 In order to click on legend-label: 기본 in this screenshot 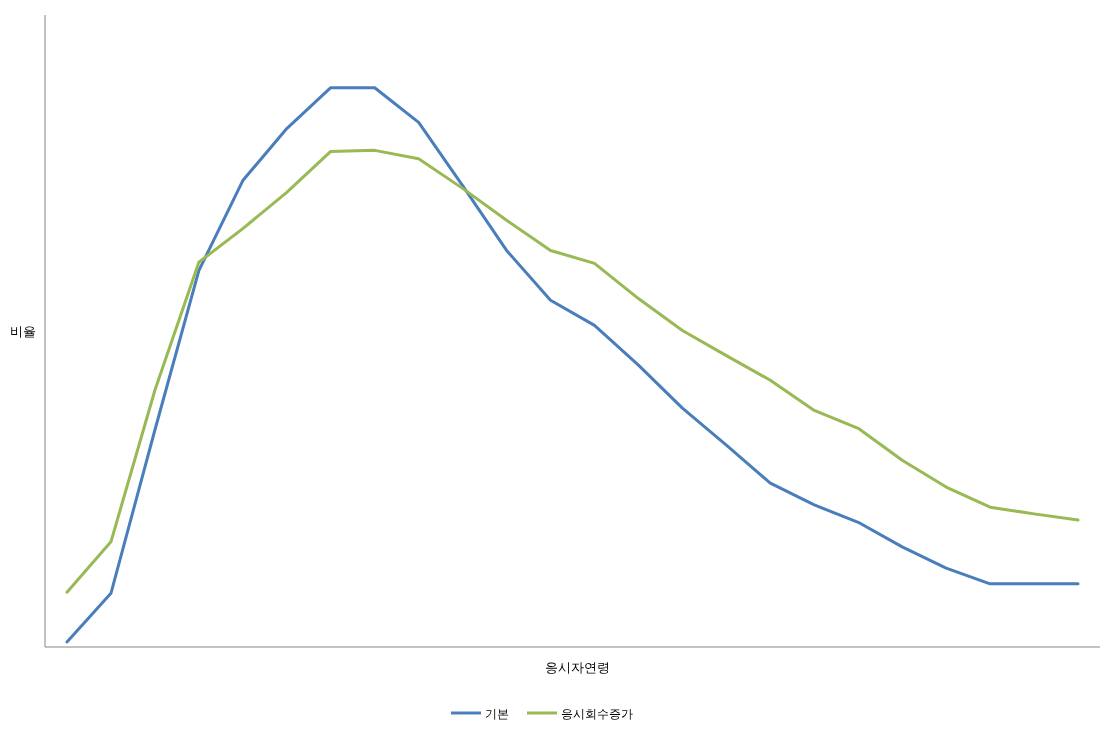, I will do `click(497, 714)`.